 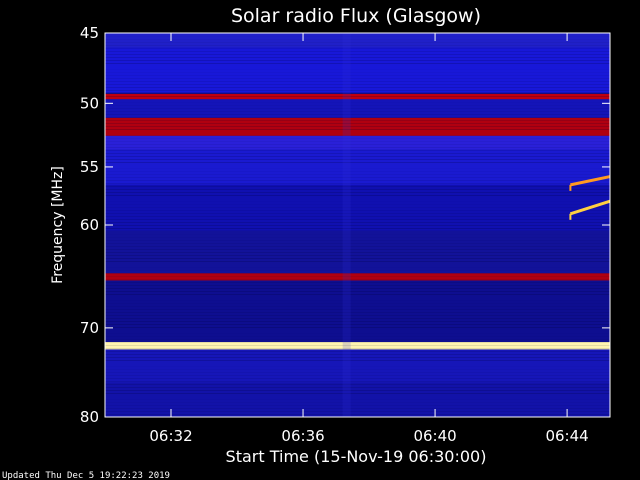 I want to click on y-tick-label: 45, so click(x=89, y=33).